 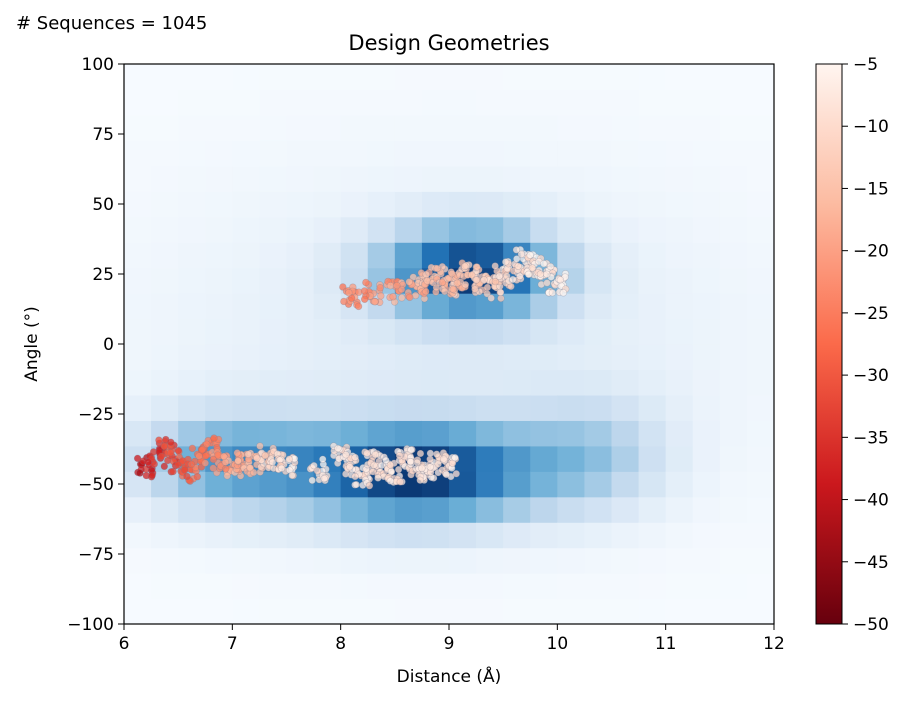 I want to click on chart-title: Design Geometries, so click(x=449, y=43).